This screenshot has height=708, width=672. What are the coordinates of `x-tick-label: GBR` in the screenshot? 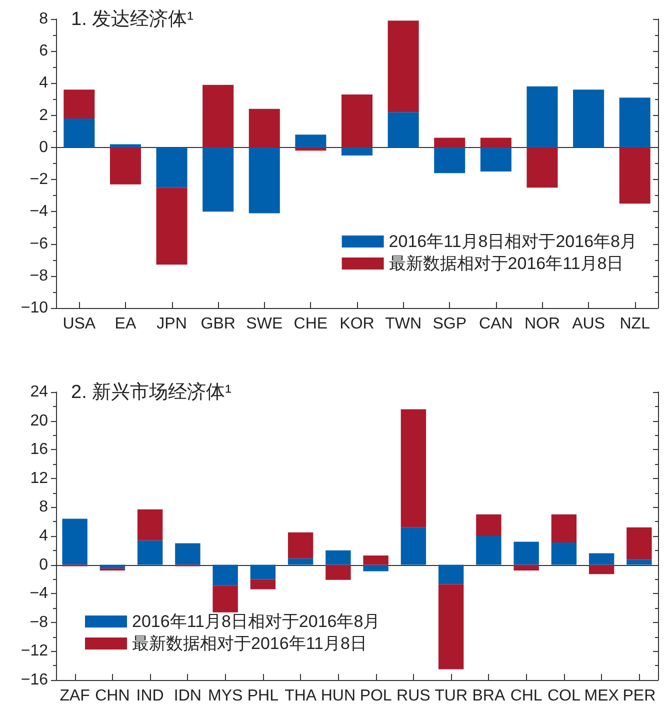 It's located at (218, 324).